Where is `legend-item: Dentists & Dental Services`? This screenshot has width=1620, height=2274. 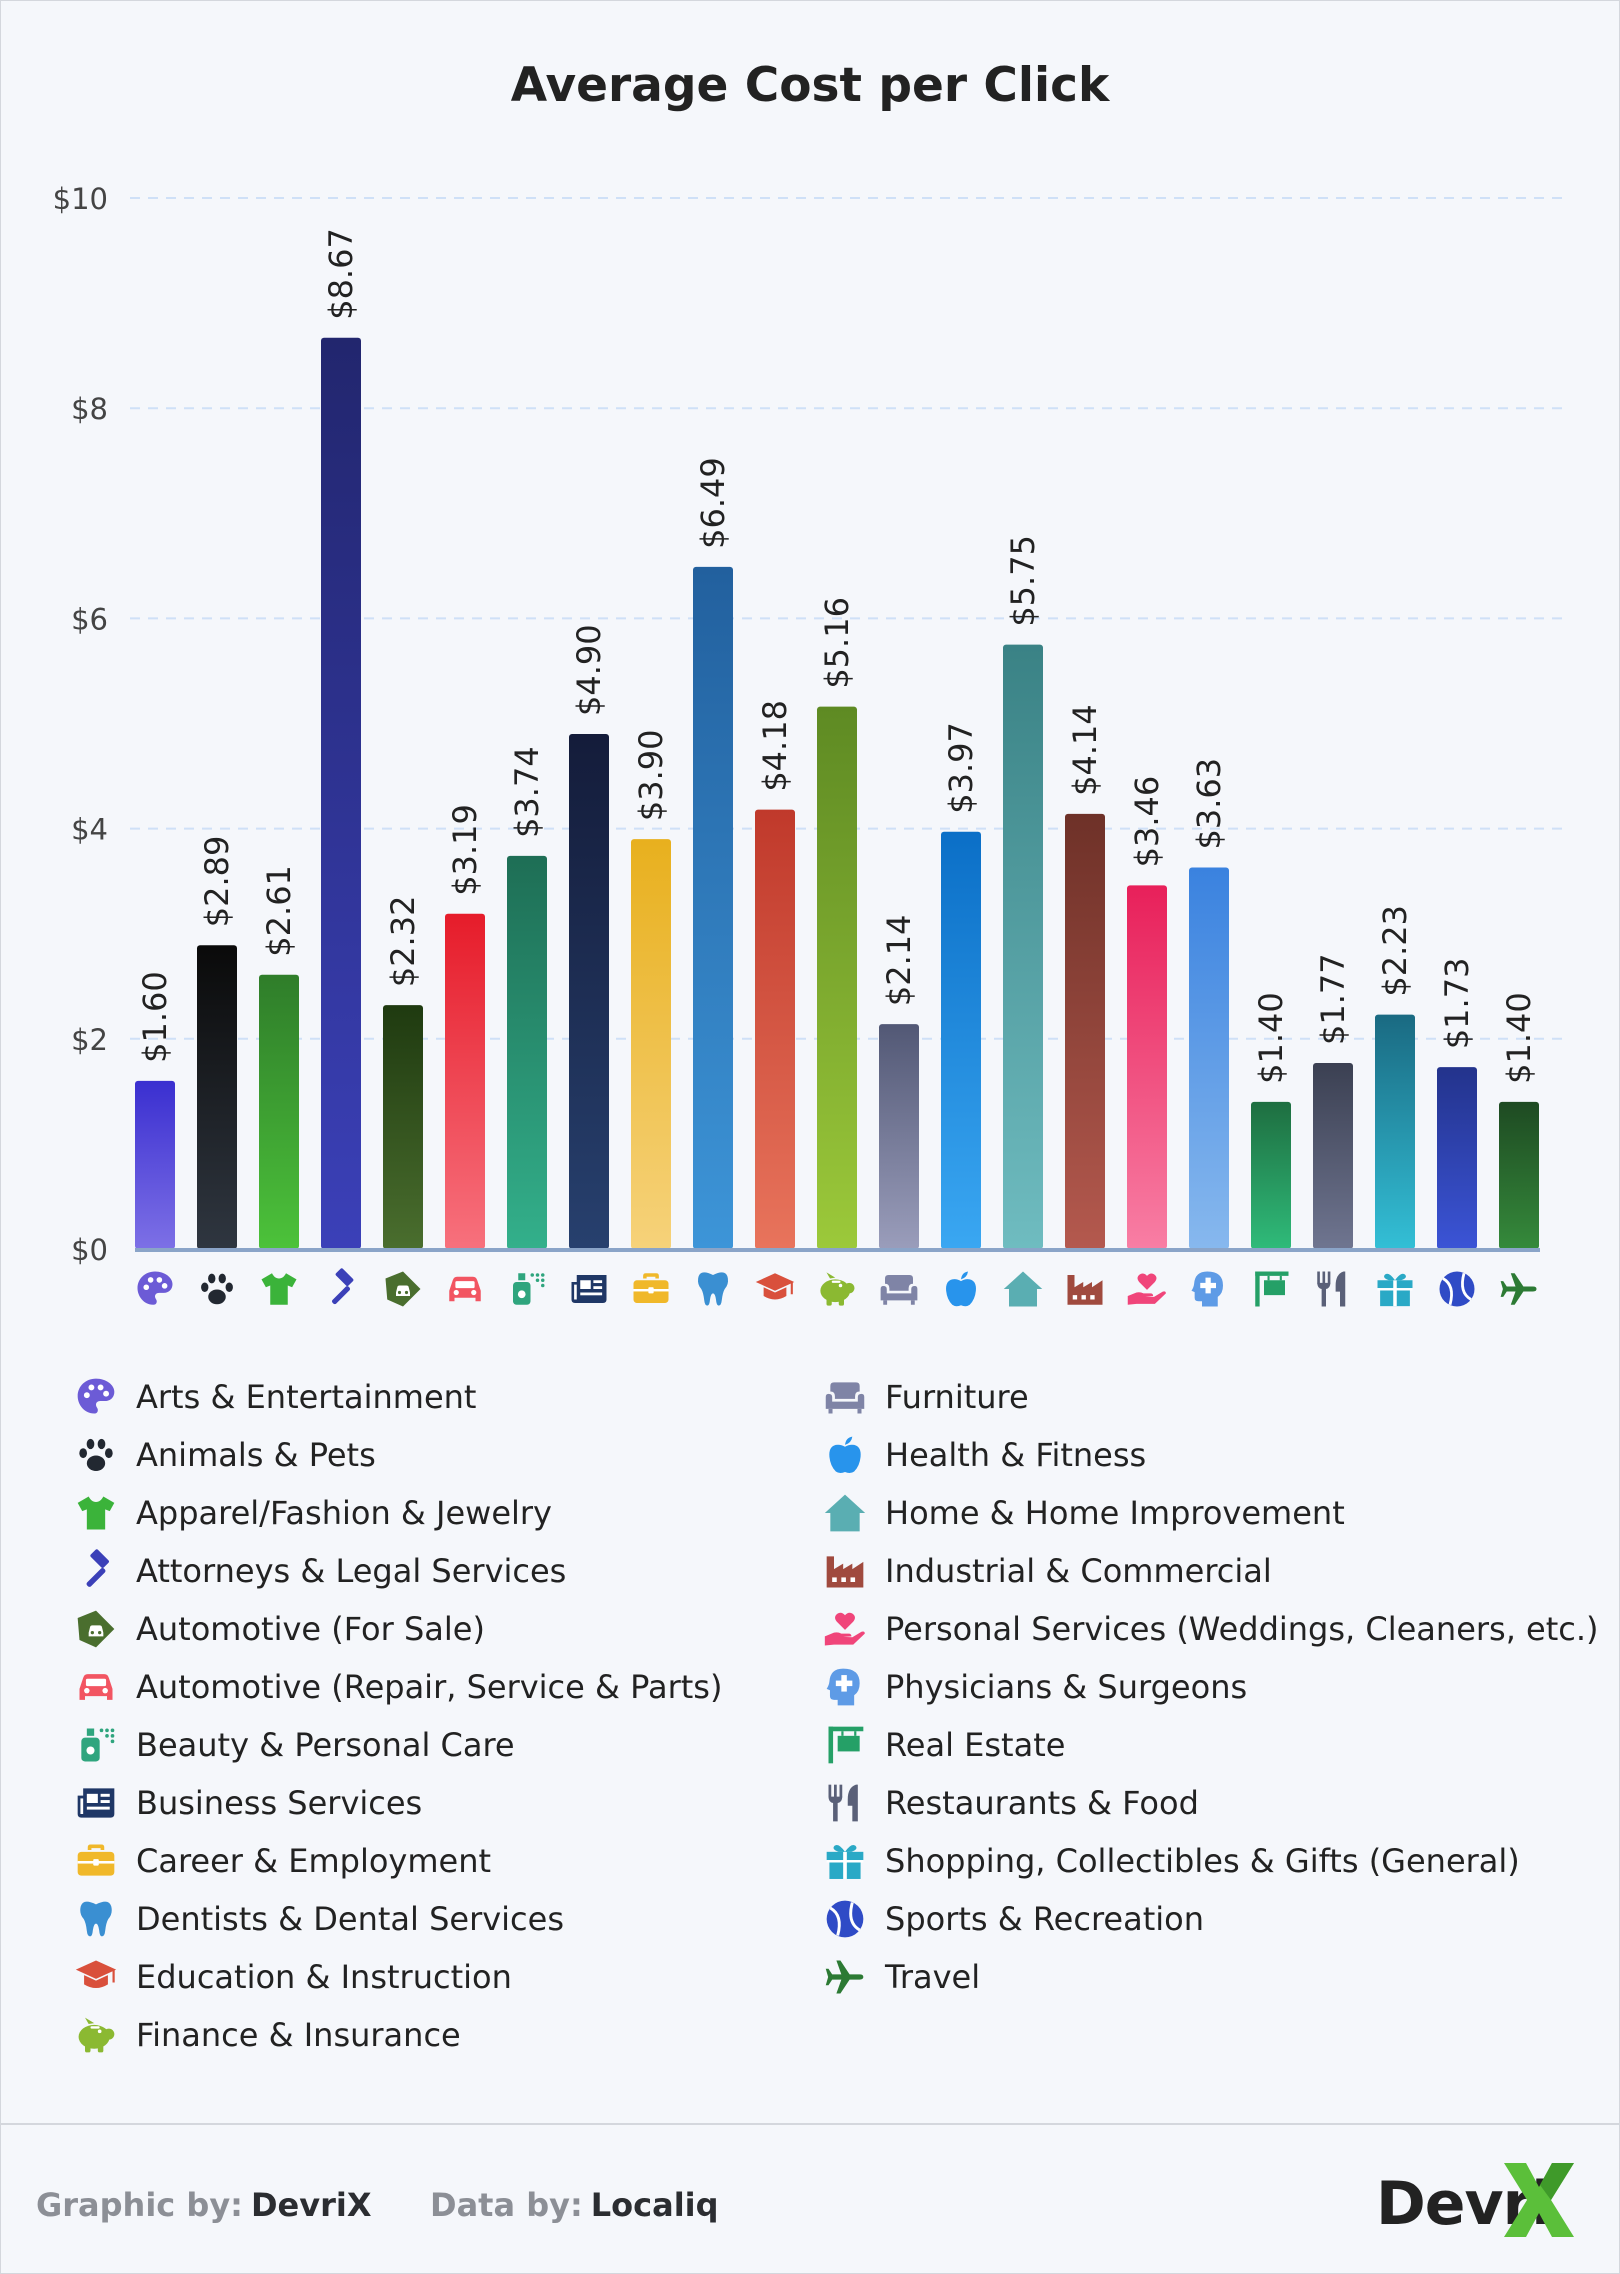
legend-item: Dentists & Dental Services is located at coordinates (398, 1919).